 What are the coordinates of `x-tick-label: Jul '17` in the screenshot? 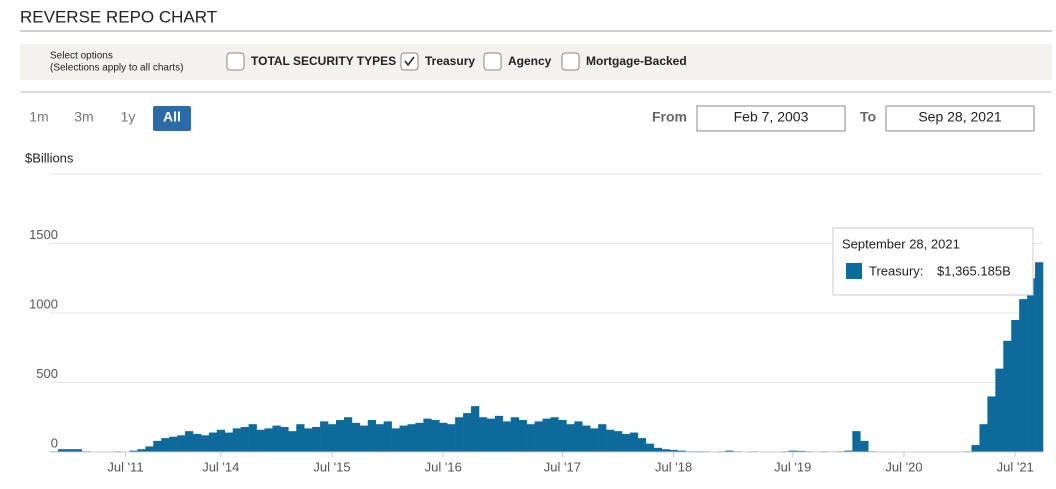 It's located at (562, 466).